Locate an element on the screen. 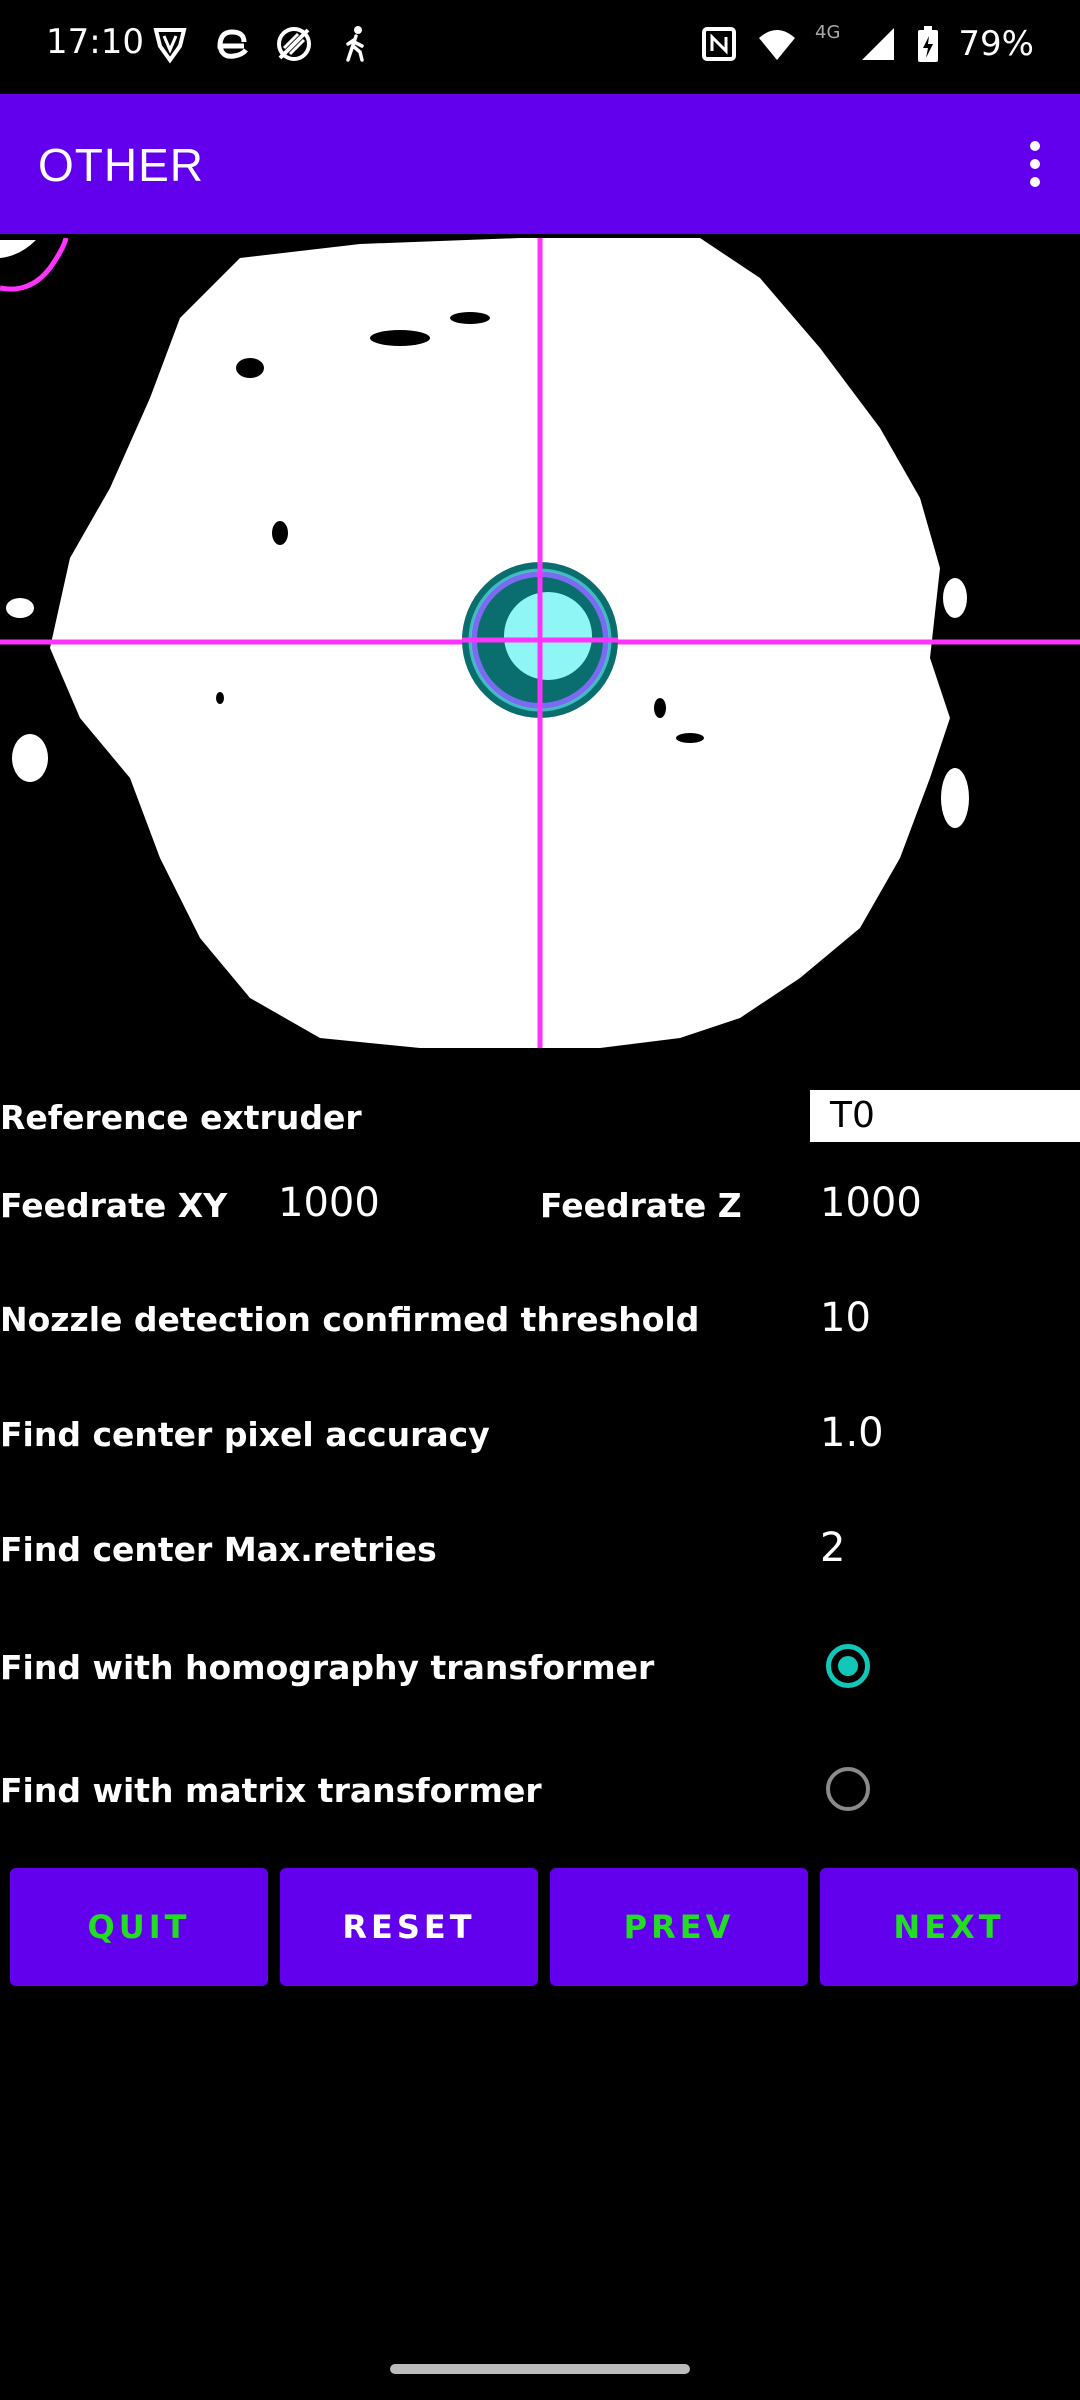 The image size is (1080, 2400). nfc-icon is located at coordinates (719, 44).